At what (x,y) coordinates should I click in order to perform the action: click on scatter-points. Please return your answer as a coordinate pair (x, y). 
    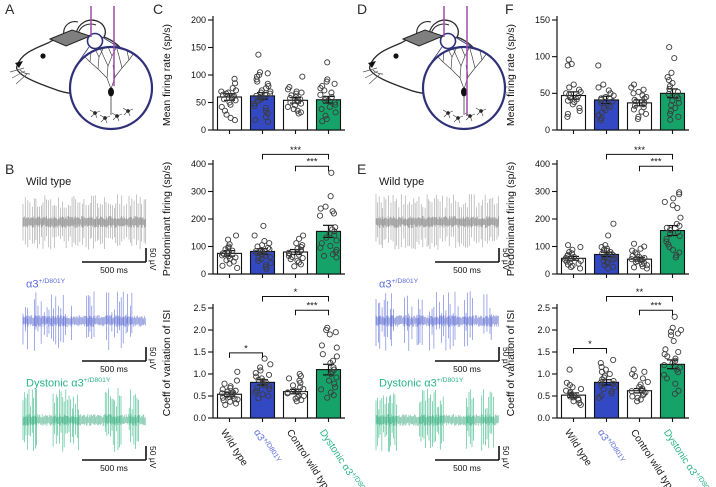
    Looking at the image, I should click on (279, 221).